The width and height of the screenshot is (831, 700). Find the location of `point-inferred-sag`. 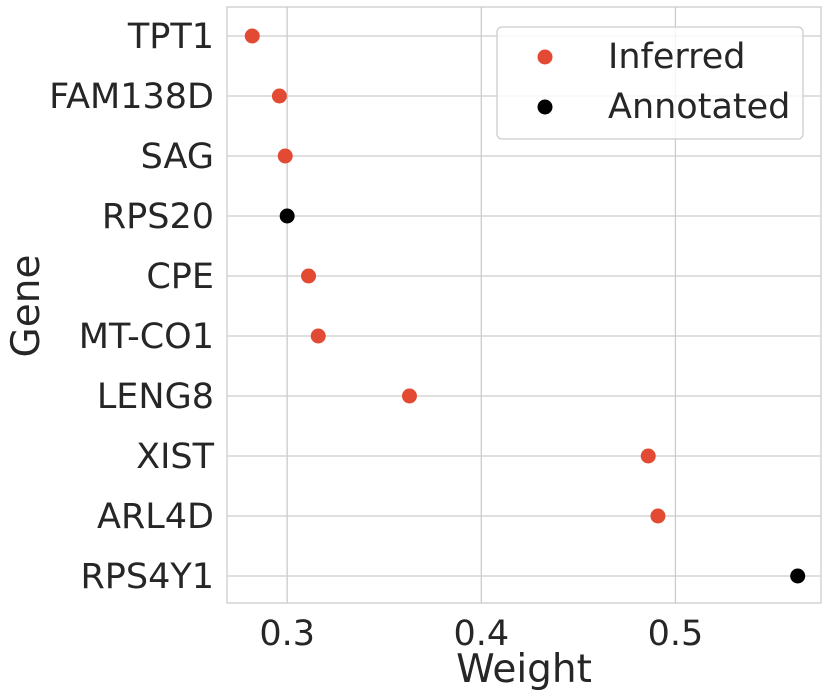

point-inferred-sag is located at coordinates (285, 156).